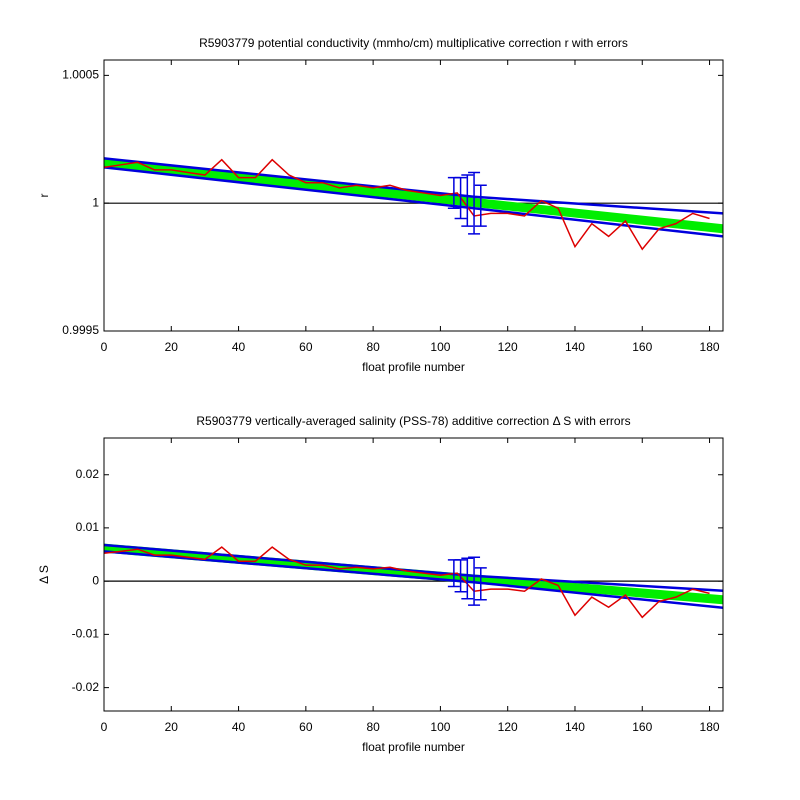  Describe the element at coordinates (44, 196) in the screenshot. I see `y-axis-label: r` at that location.